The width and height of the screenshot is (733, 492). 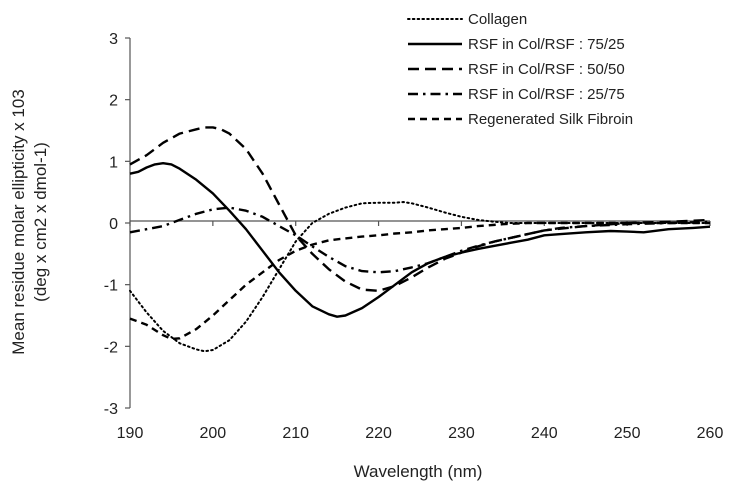 What do you see at coordinates (213, 433) in the screenshot?
I see `x-tick-label: 200` at bounding box center [213, 433].